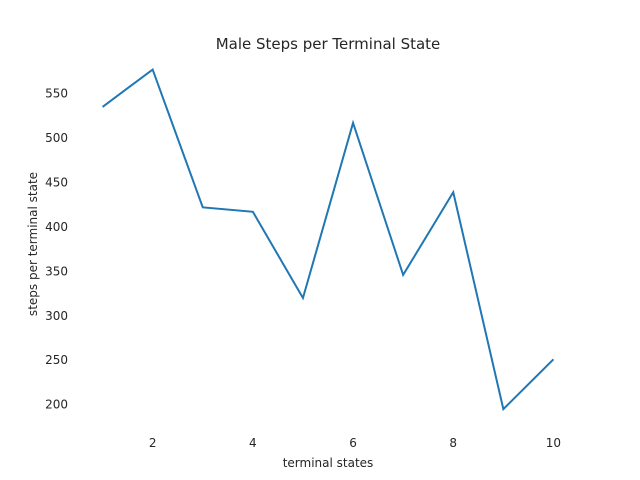 This screenshot has height=480, width=640. I want to click on y-axis-ticks: 200 250 300 350 400 450 500 550, so click(56, 249).